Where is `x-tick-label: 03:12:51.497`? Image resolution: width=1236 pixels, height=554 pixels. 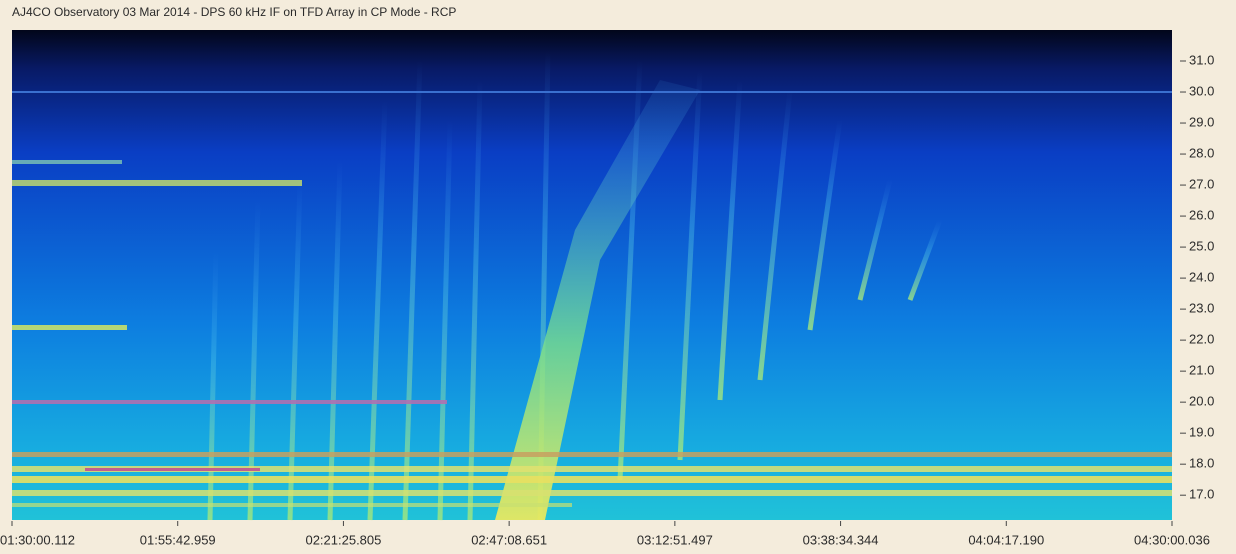 x-tick-label: 03:12:51.497 is located at coordinates (675, 539).